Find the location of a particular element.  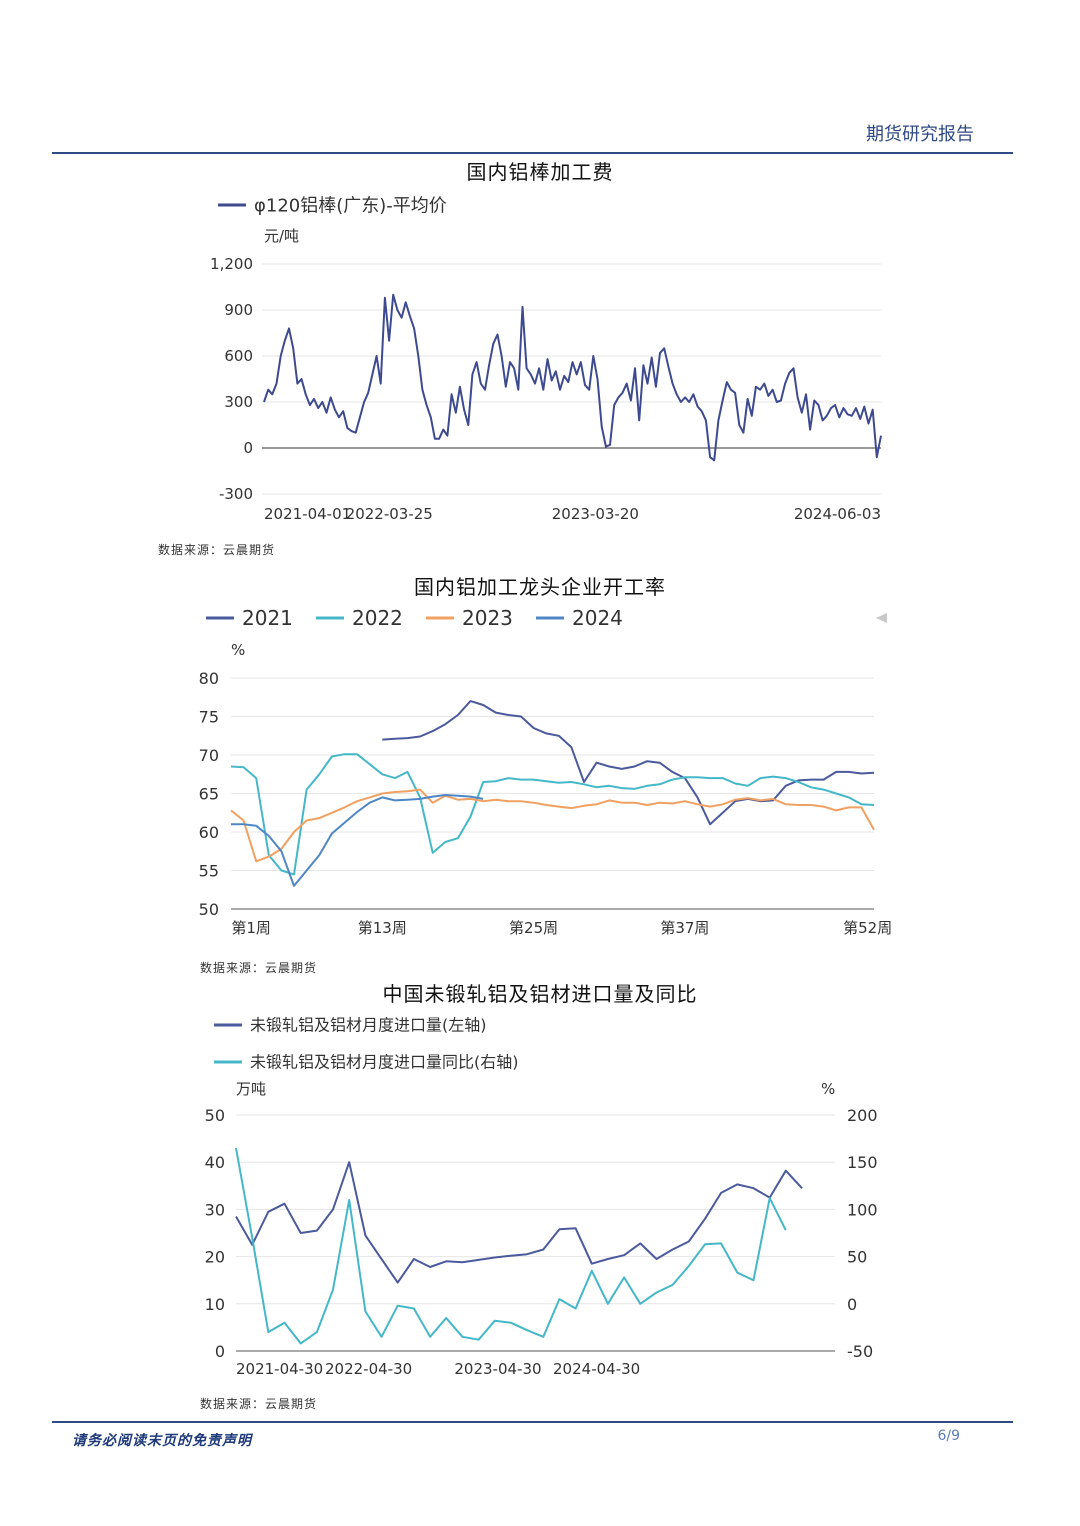

chart1-ytick-label: 0 is located at coordinates (248, 448).